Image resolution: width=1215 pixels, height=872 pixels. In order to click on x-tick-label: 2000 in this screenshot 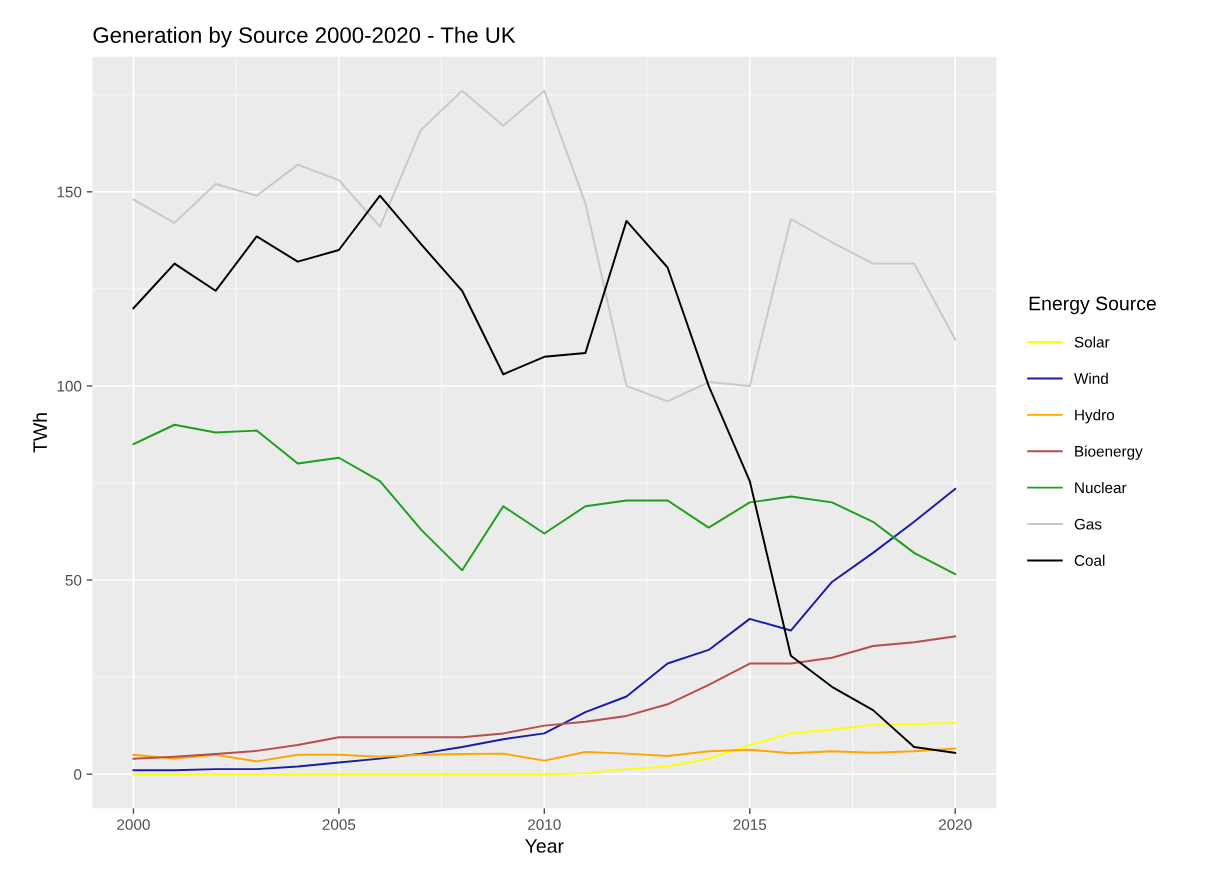, I will do `click(133, 824)`.